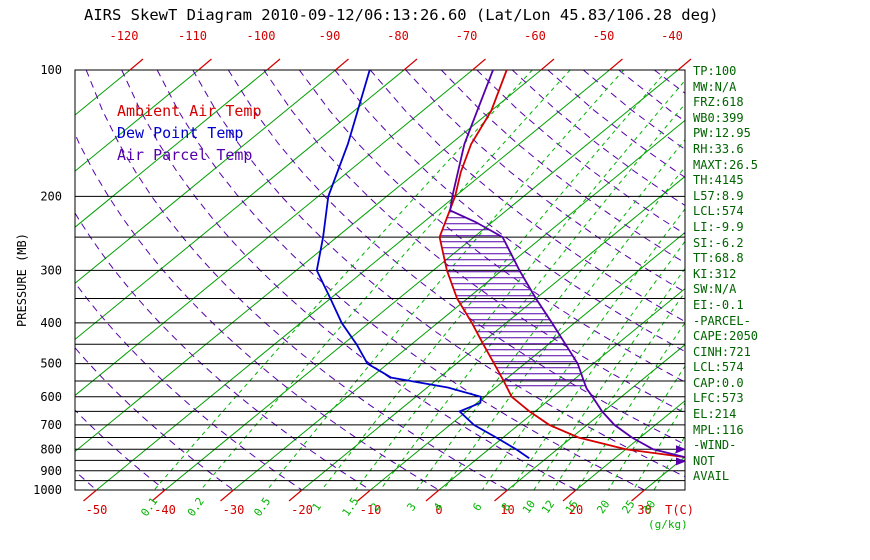 The width and height of the screenshot is (870, 560). I want to click on legend-temp: Ambient Air Temp, so click(189, 111).